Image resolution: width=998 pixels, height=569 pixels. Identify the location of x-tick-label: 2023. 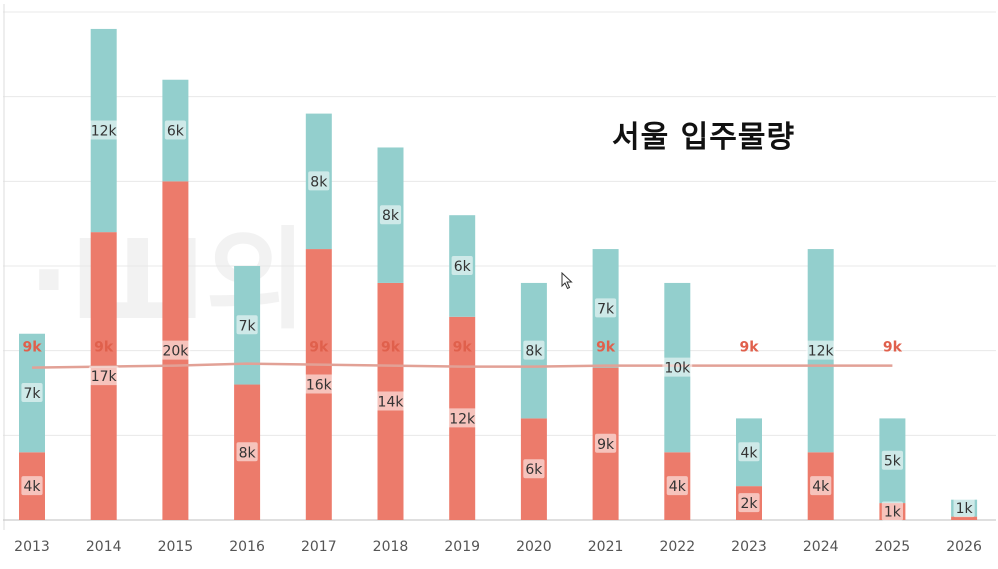
(749, 547).